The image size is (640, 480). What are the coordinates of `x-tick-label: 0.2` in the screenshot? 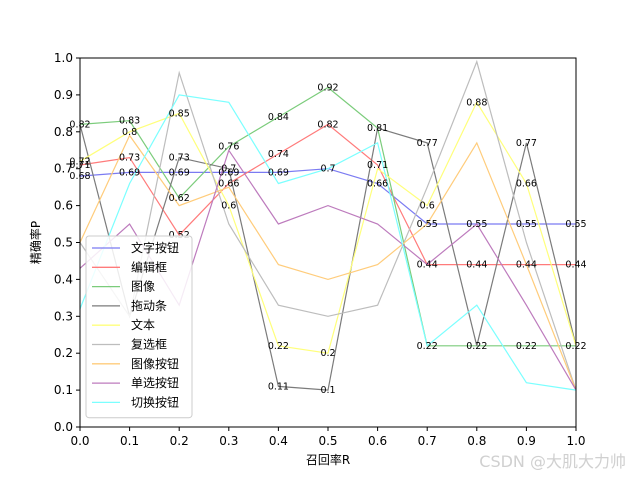 It's located at (179, 441).